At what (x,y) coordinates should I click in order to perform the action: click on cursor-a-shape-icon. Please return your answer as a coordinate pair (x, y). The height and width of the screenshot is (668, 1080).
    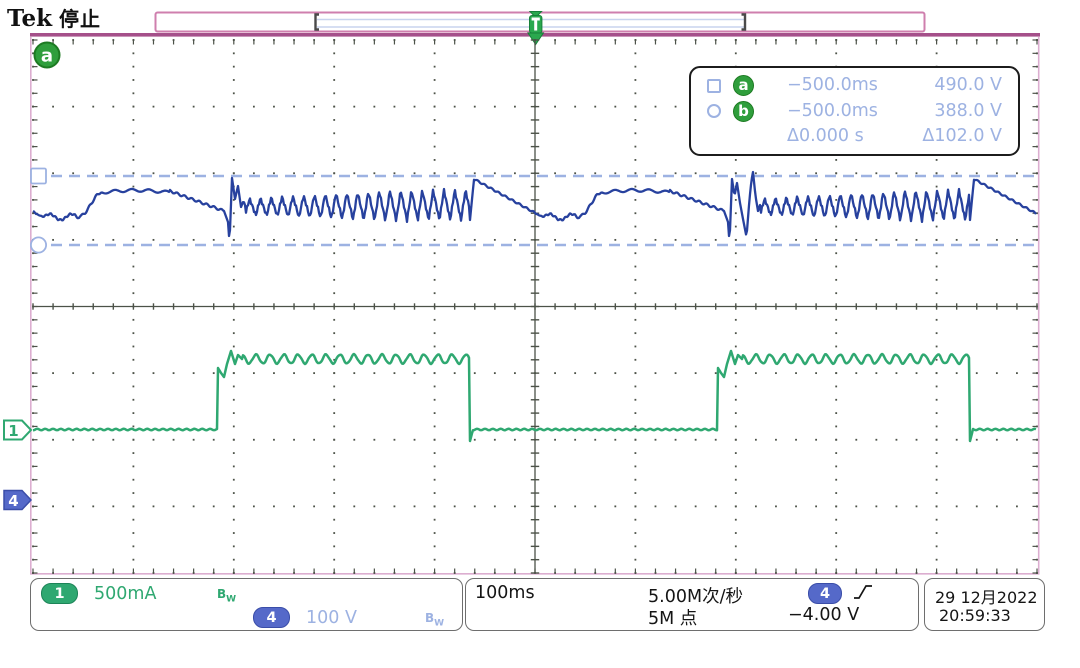
    Looking at the image, I should click on (714, 85).